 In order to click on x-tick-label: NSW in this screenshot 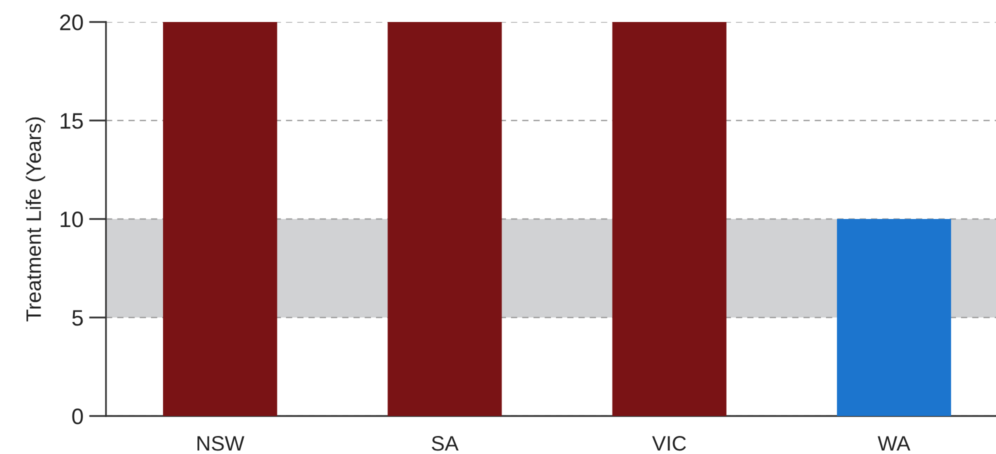, I will do `click(220, 443)`.